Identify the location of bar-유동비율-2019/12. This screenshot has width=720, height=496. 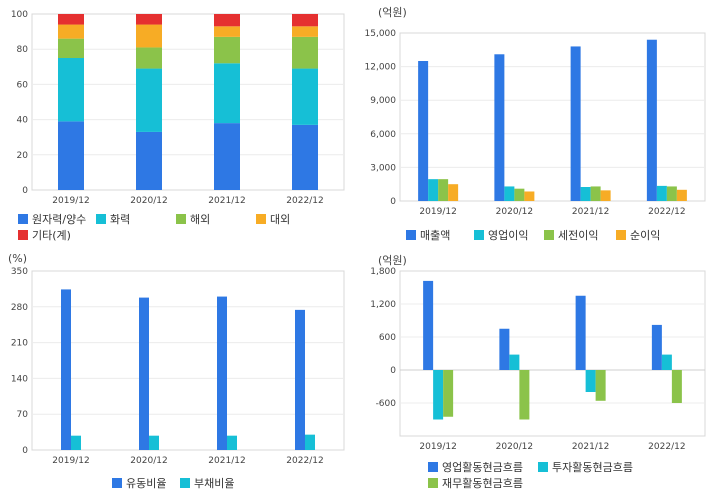
(66, 369).